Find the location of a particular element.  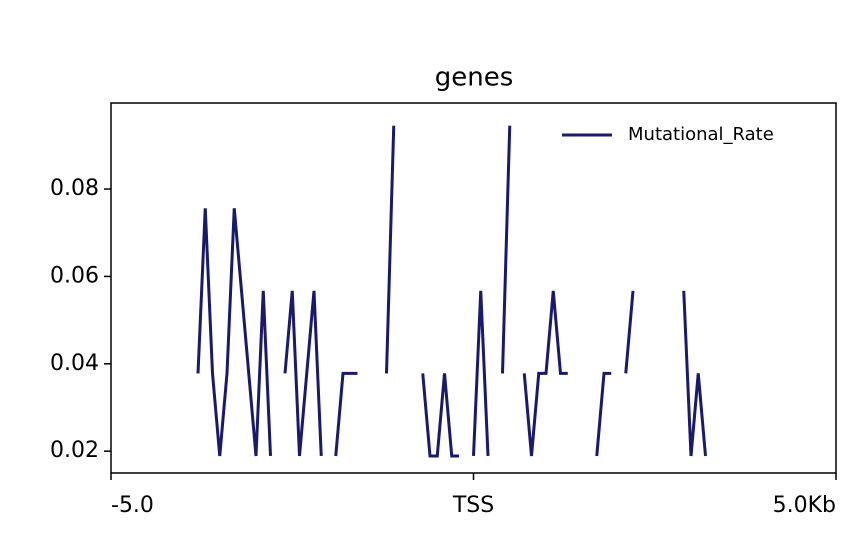

x-tick-label: 5.0Kb is located at coordinates (804, 505).